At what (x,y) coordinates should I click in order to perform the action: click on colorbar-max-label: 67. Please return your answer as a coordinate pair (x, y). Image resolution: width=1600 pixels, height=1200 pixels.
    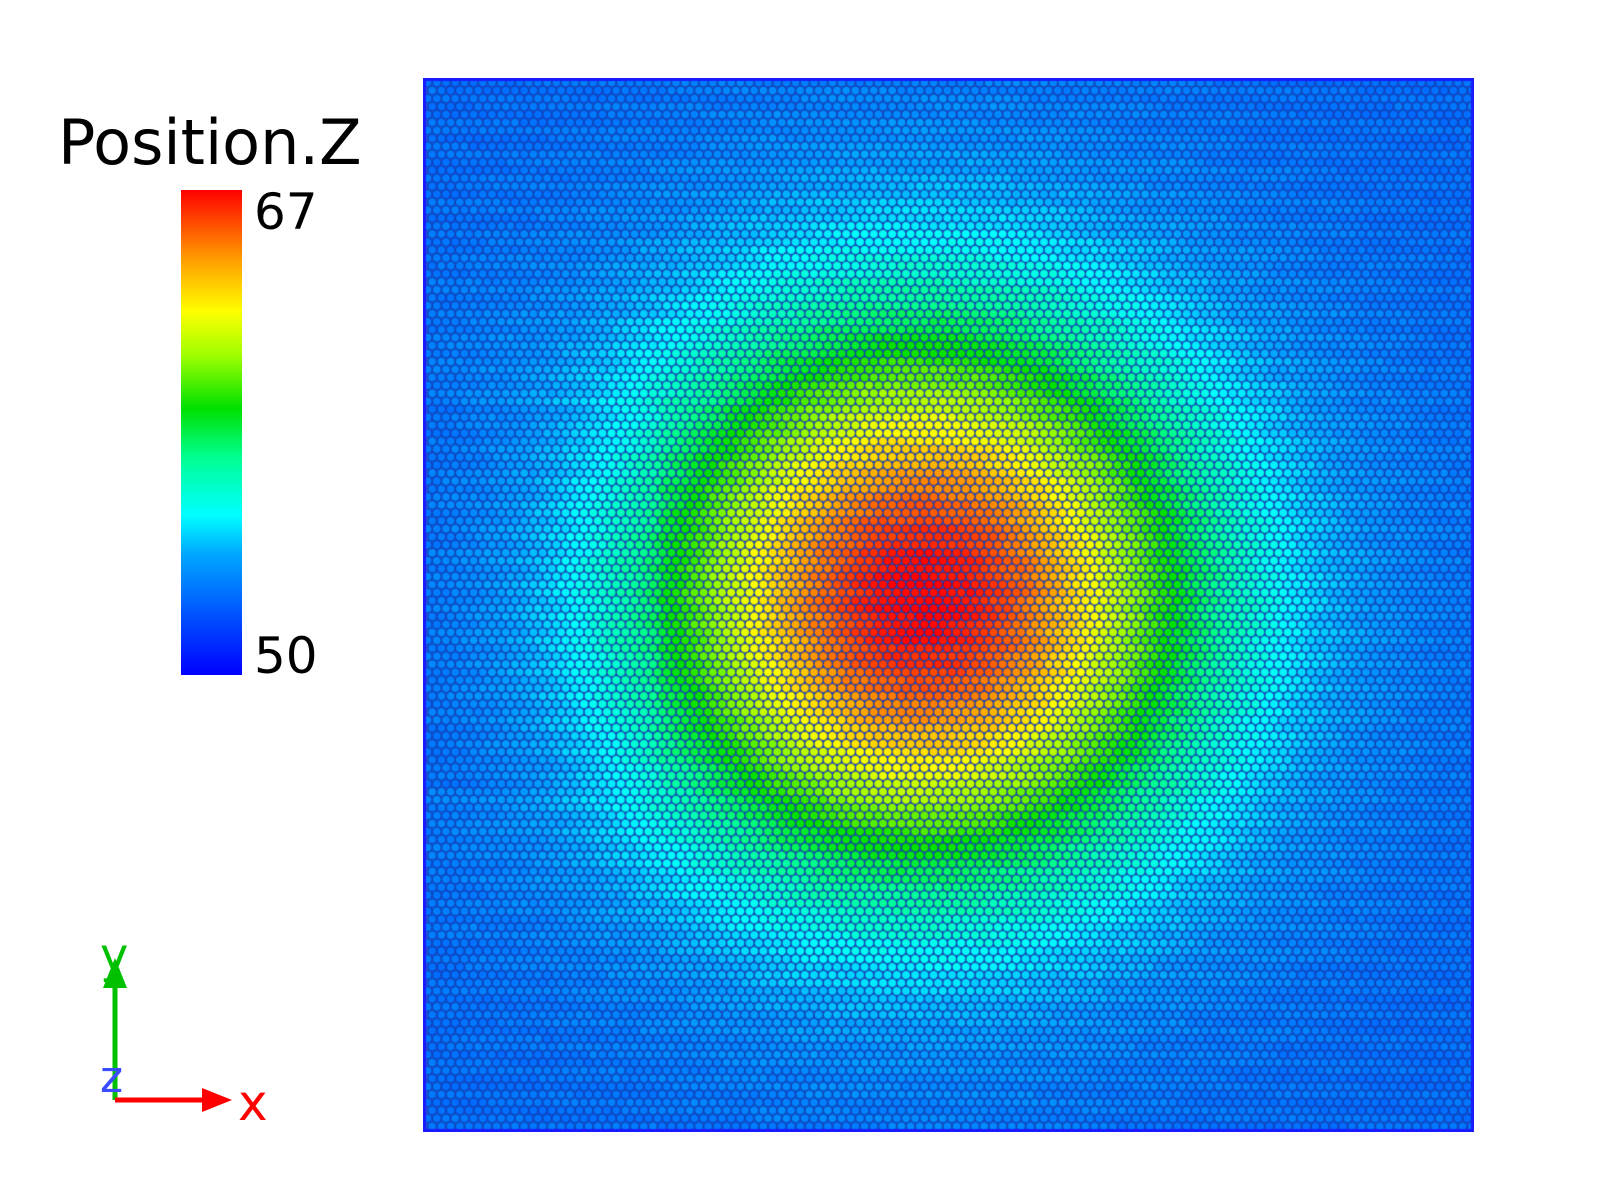
    Looking at the image, I should click on (286, 212).